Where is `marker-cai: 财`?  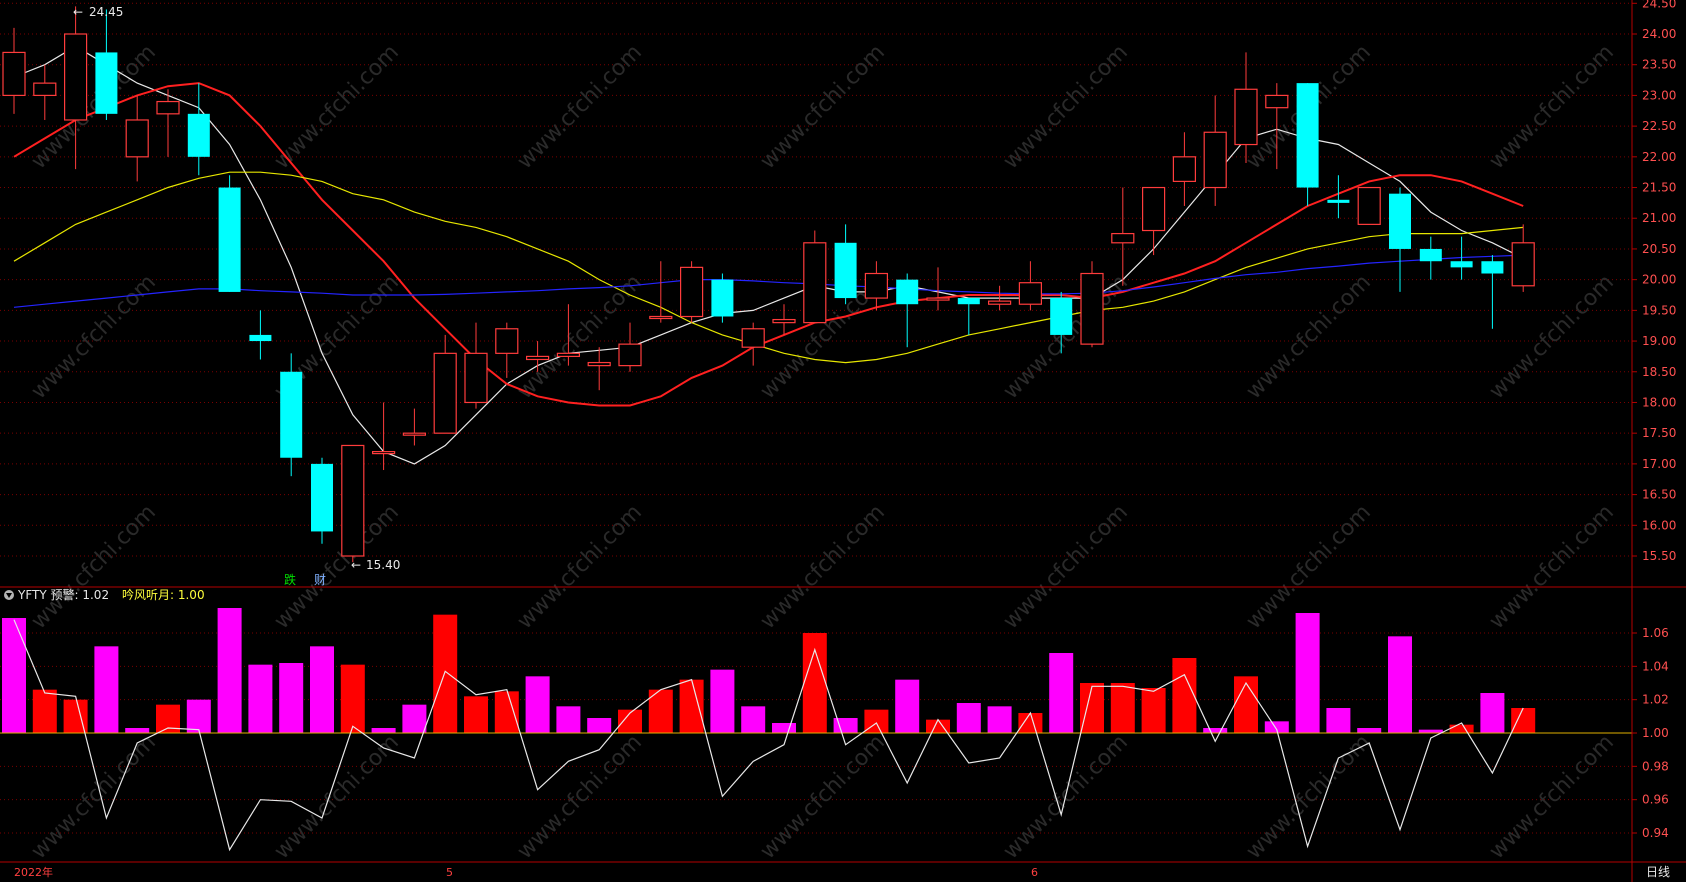
marker-cai: 财 is located at coordinates (320, 580).